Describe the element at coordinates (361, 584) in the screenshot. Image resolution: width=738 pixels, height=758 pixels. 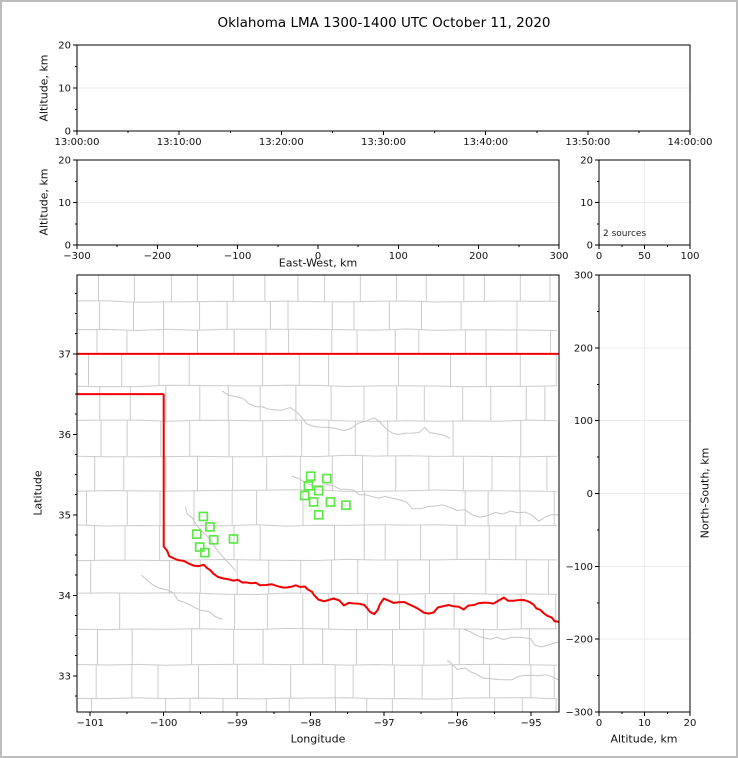
I see `state-boundary-red-river` at that location.